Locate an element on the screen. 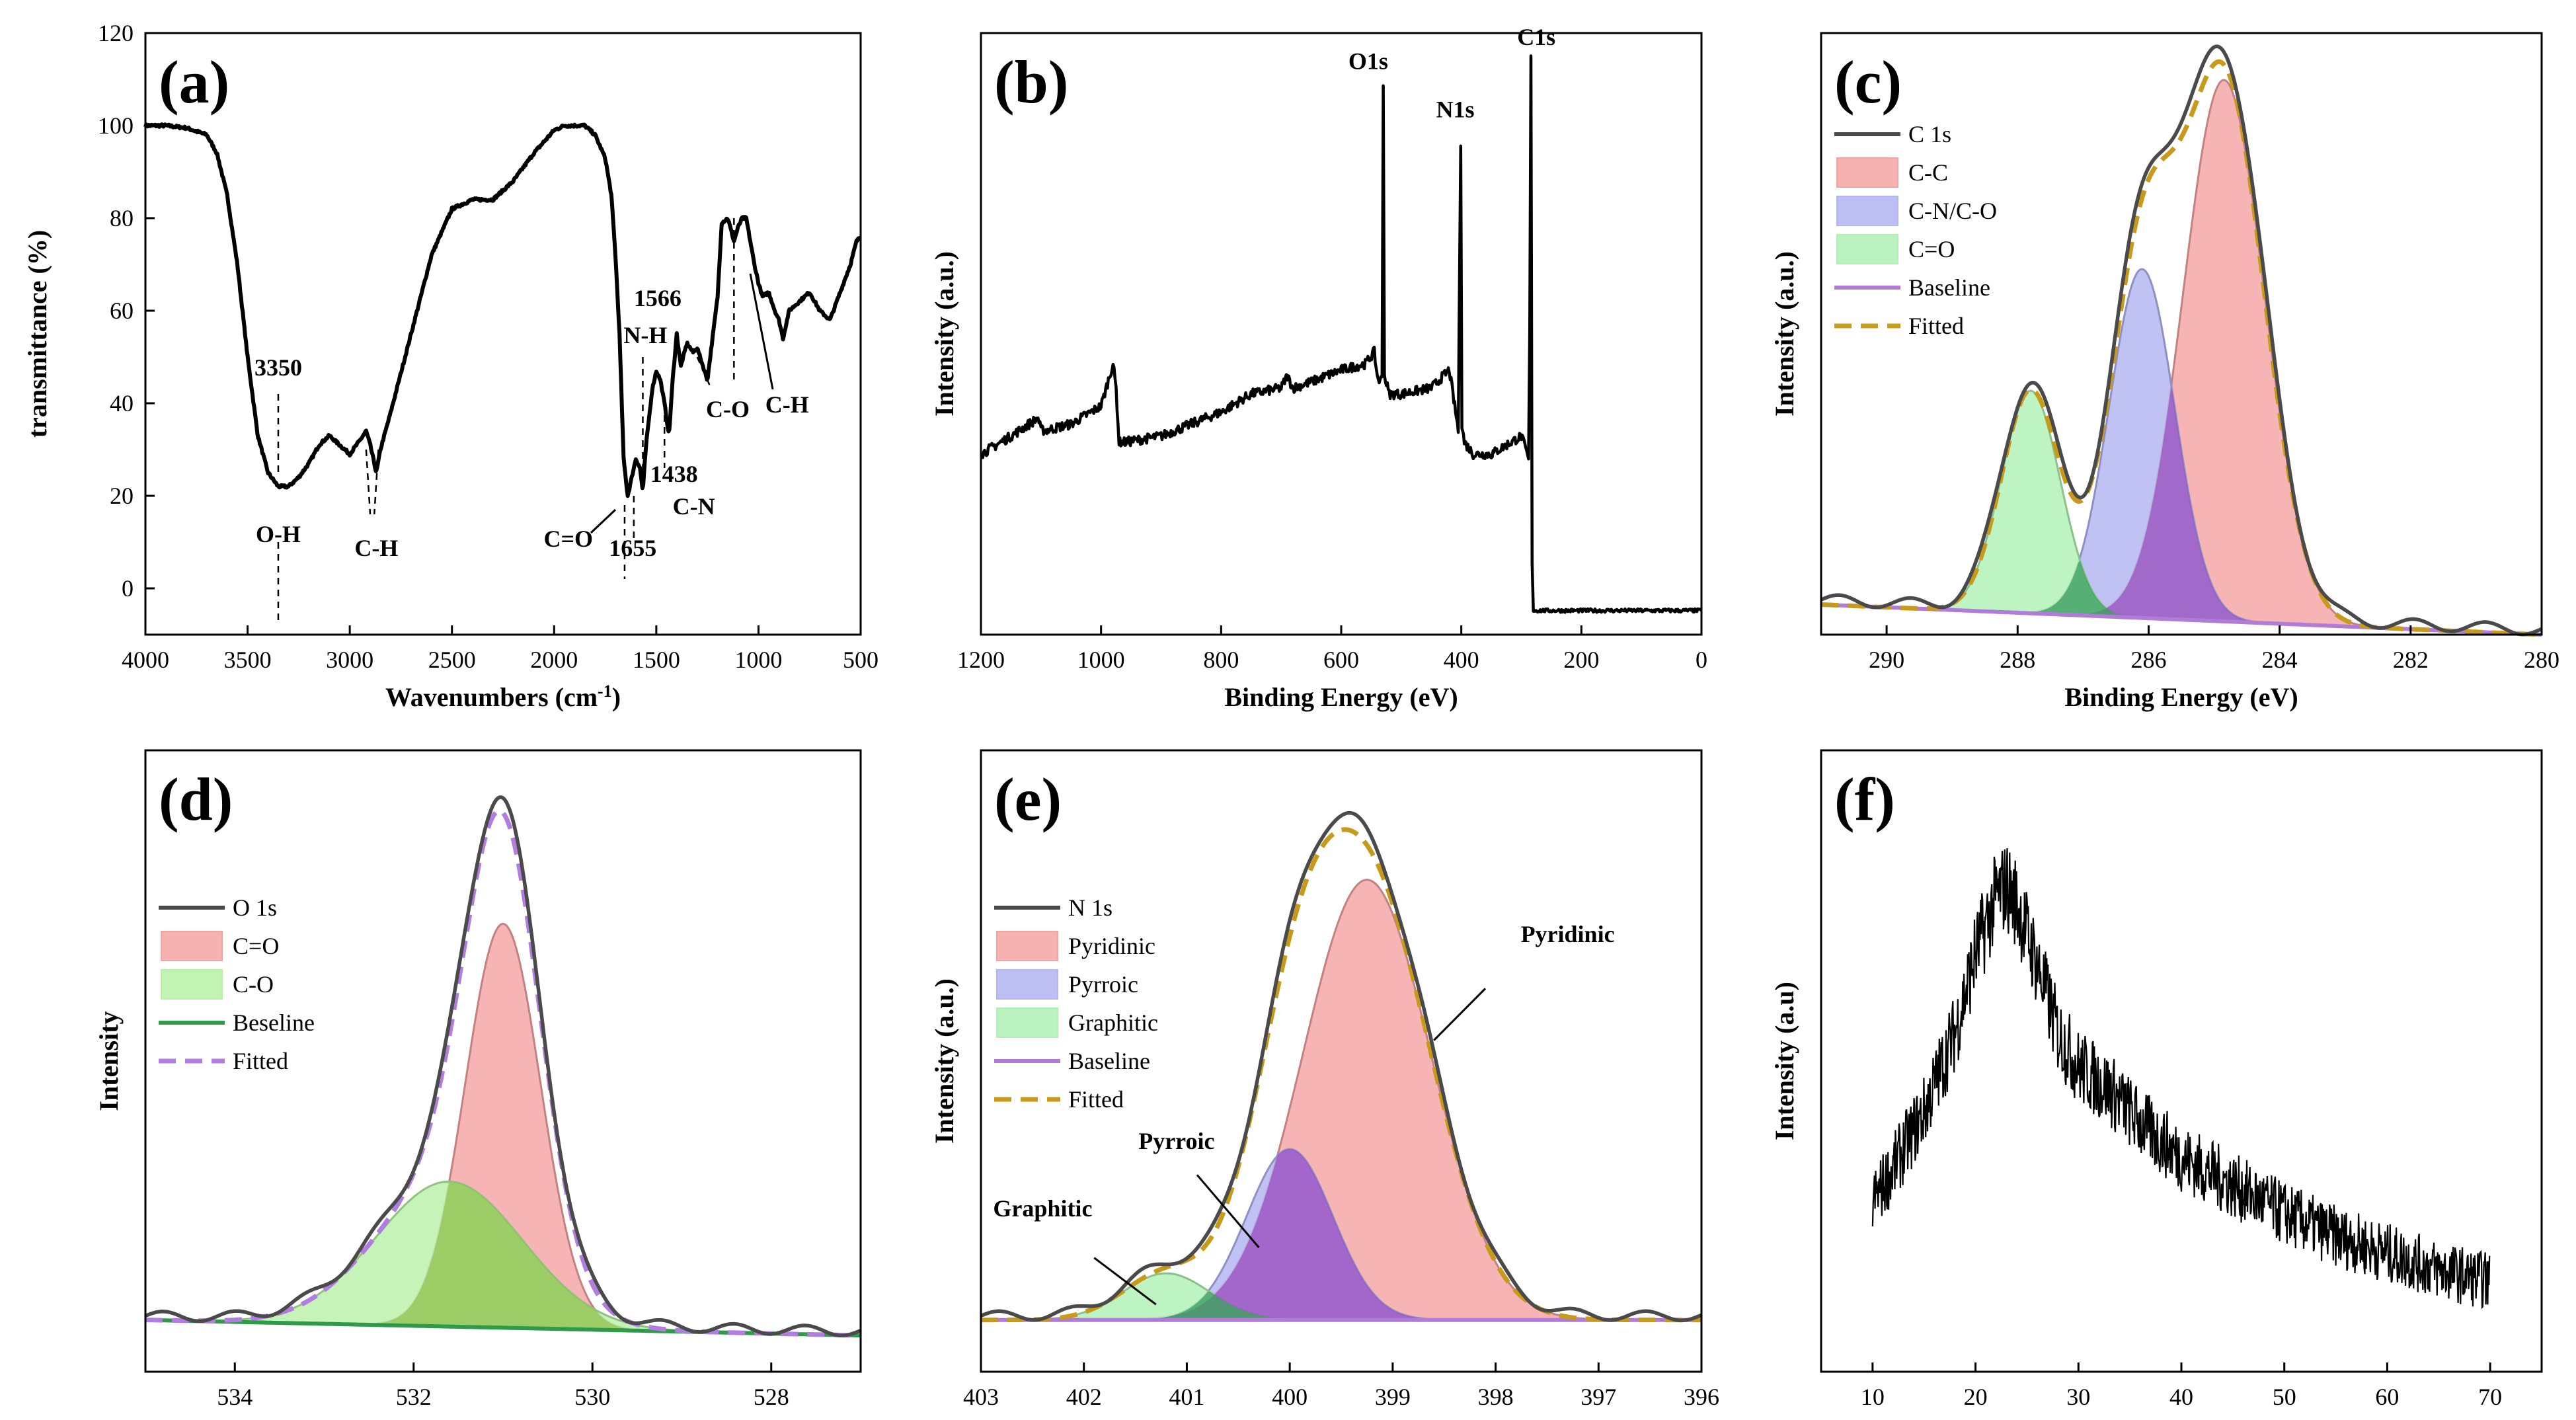 This screenshot has height=1420, width=2576. y-tick-label: 20 is located at coordinates (122, 496).